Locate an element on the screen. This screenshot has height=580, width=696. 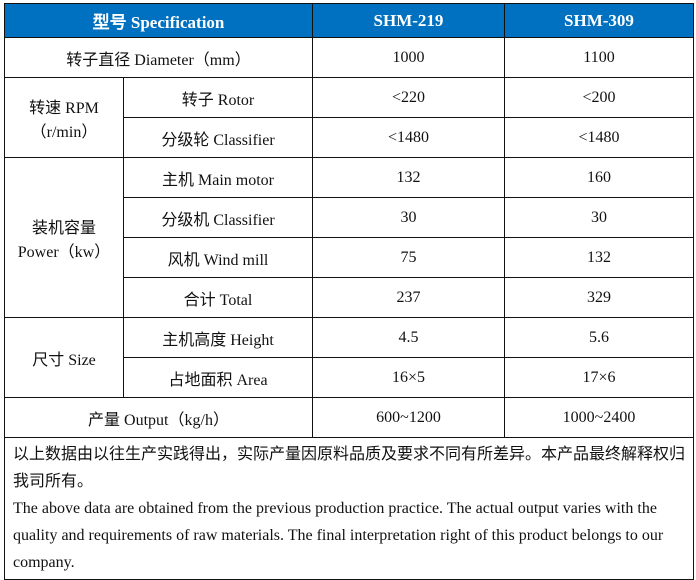
cell-value: 329 is located at coordinates (599, 297).